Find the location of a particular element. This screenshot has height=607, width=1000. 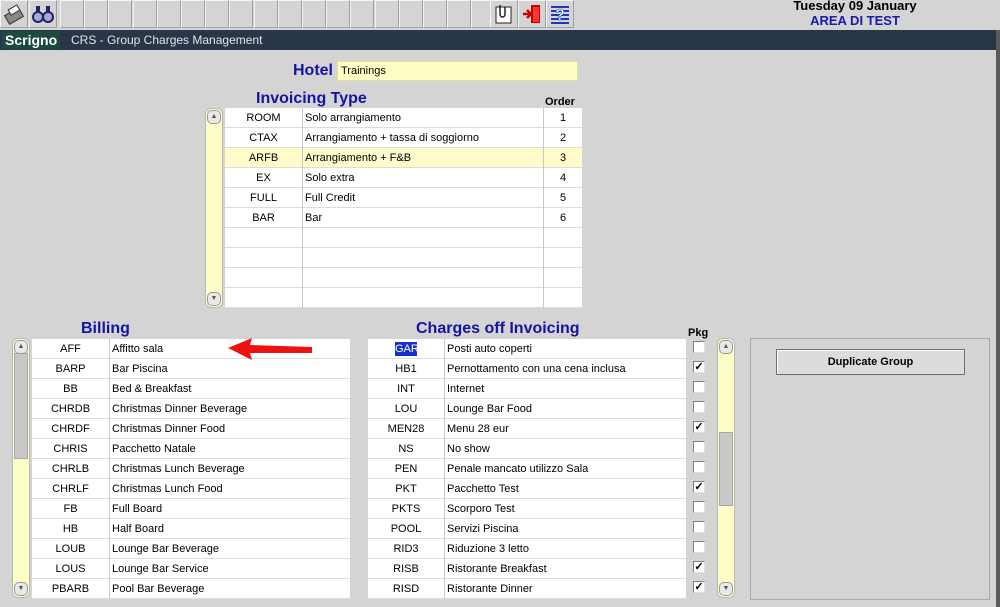

table-row: MEN28 Menu 28 eur is located at coordinates (527, 429).